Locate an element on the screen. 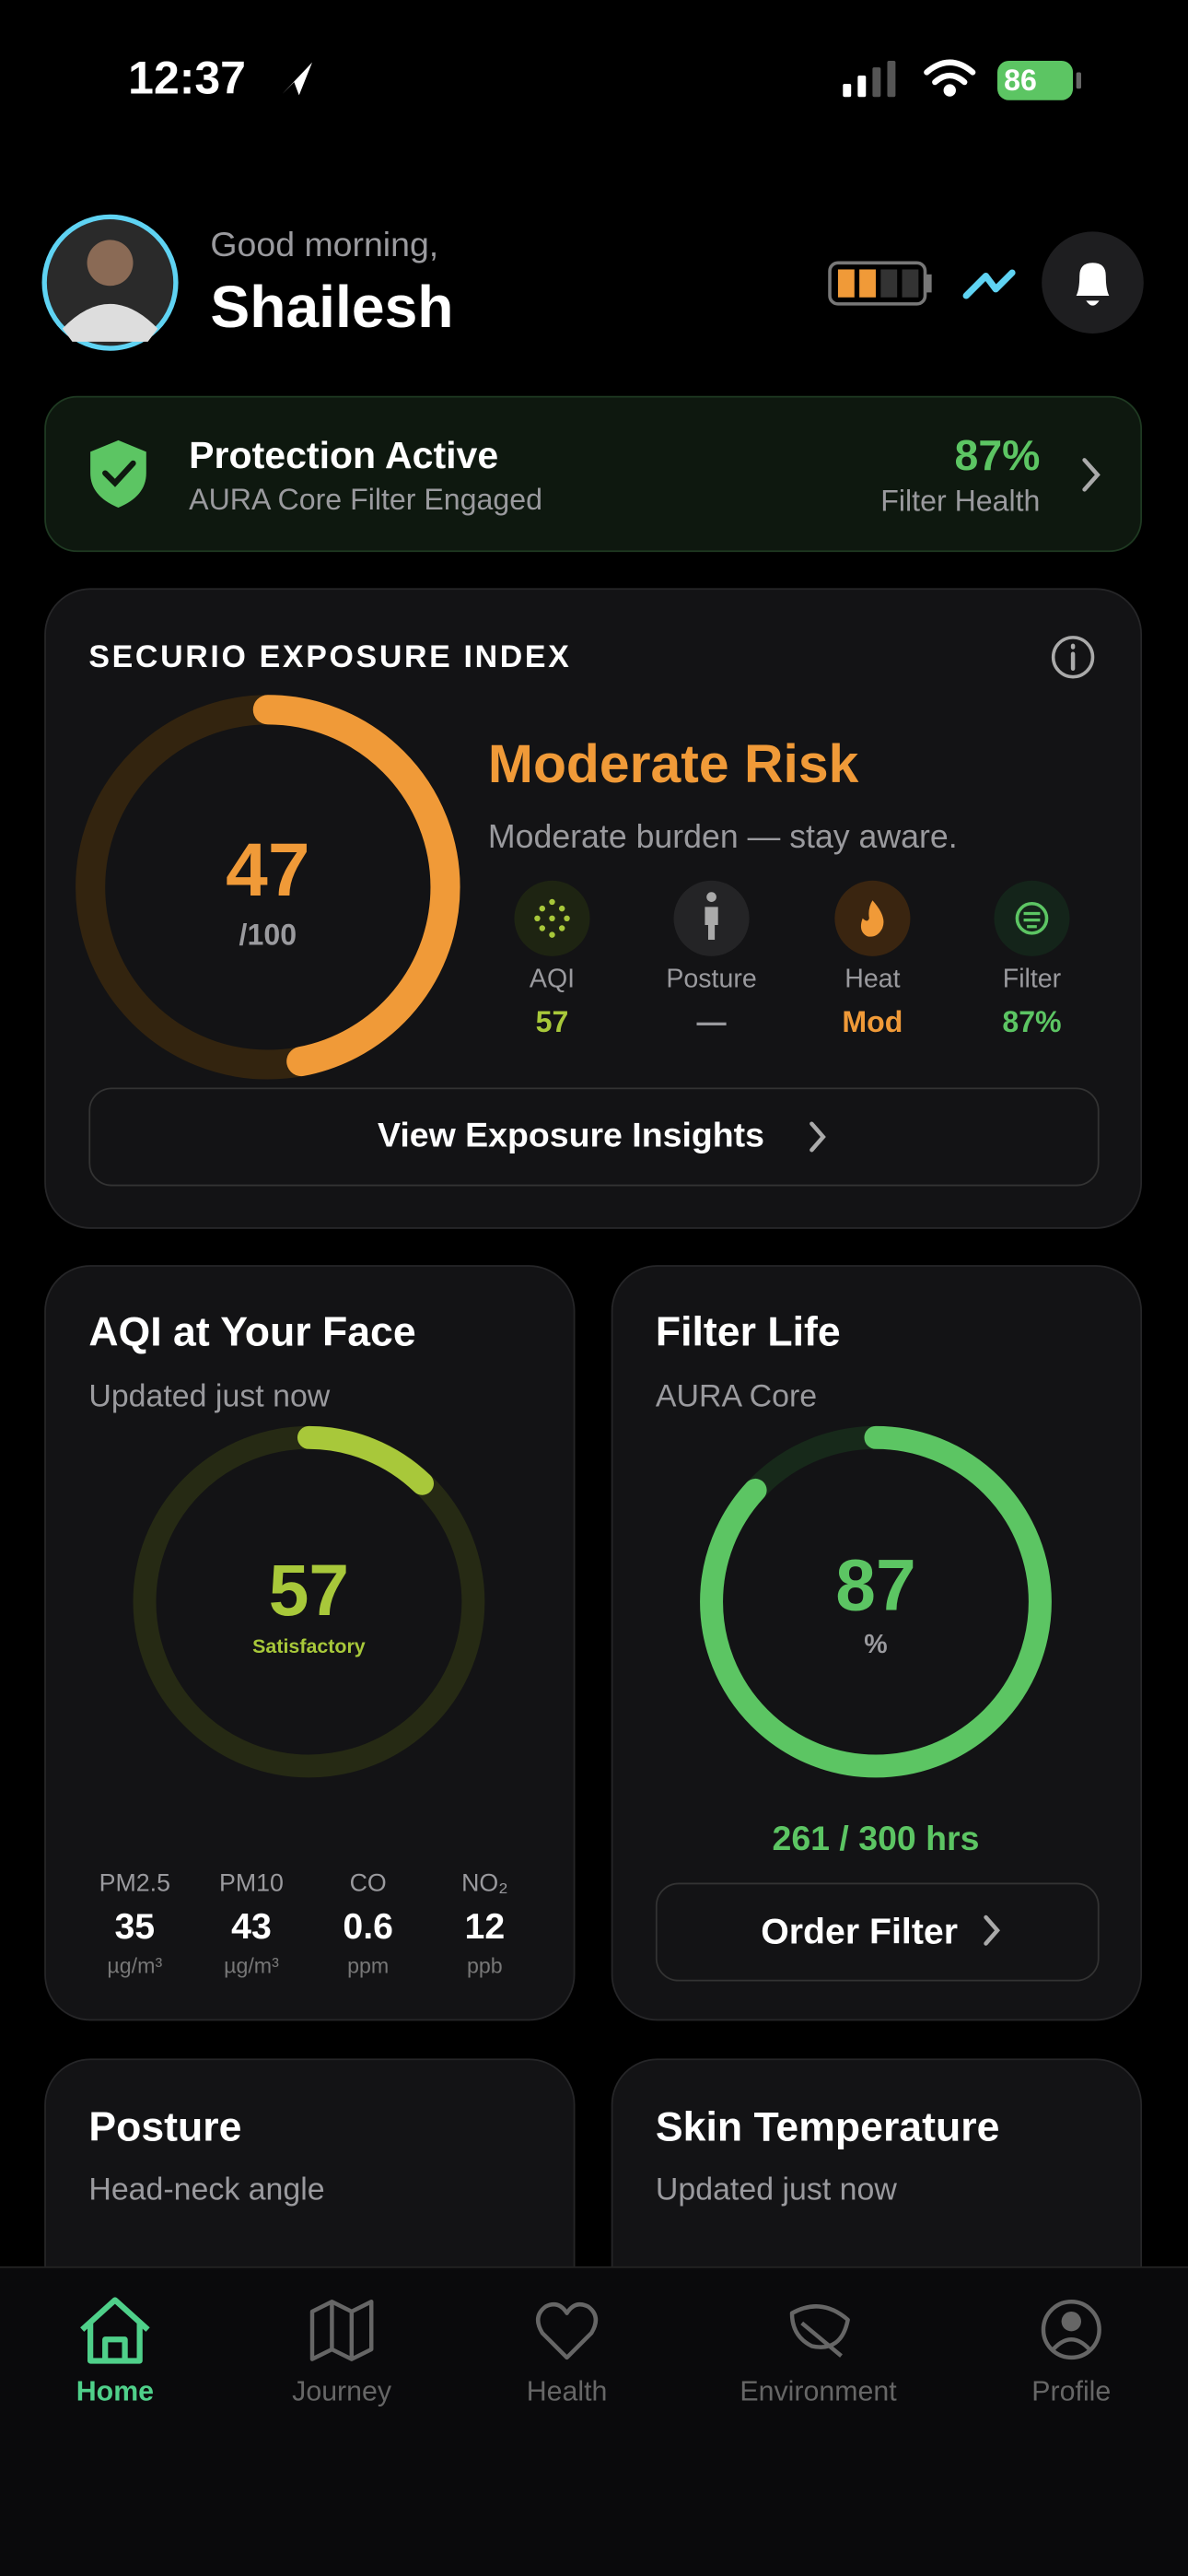 The width and height of the screenshot is (1188, 2576). bell-icon is located at coordinates (1093, 284).